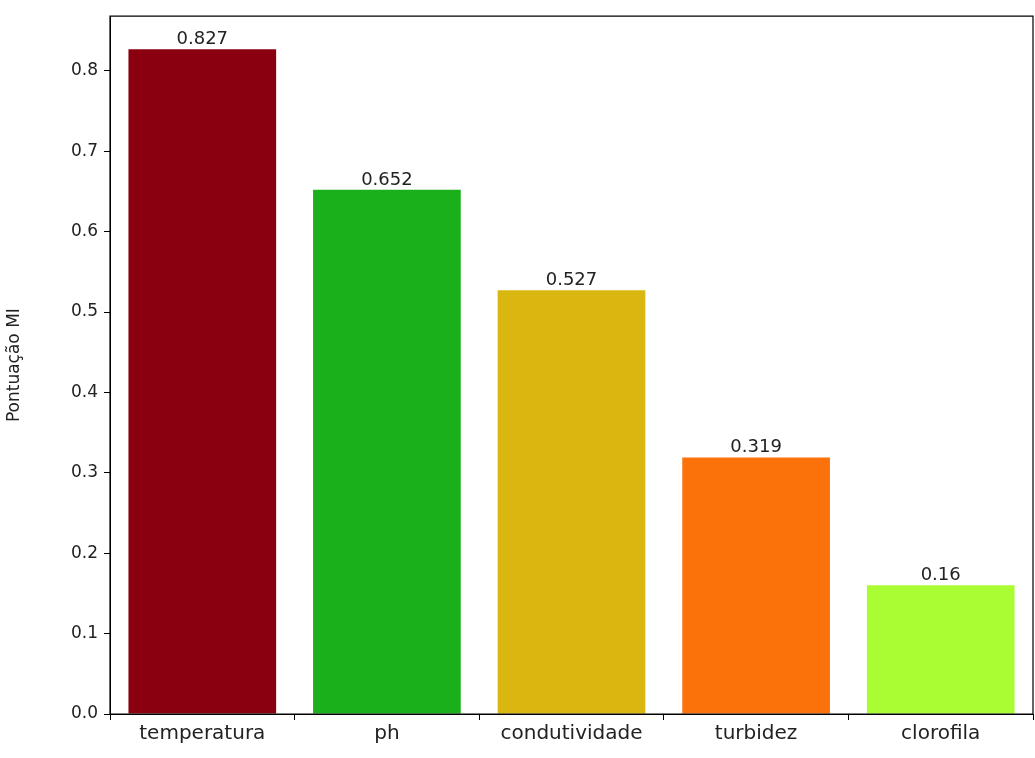 The width and height of the screenshot is (1035, 758). I want to click on y-tick-label: 0.5, so click(84, 310).